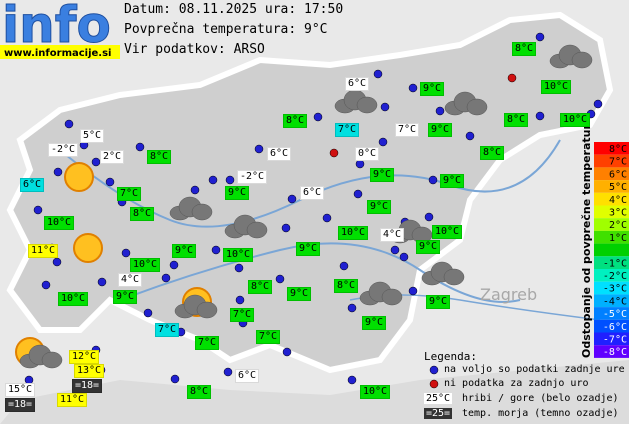  I want to click on legend-unavailable: ni podatka za zadnjo uro, so click(516, 383).